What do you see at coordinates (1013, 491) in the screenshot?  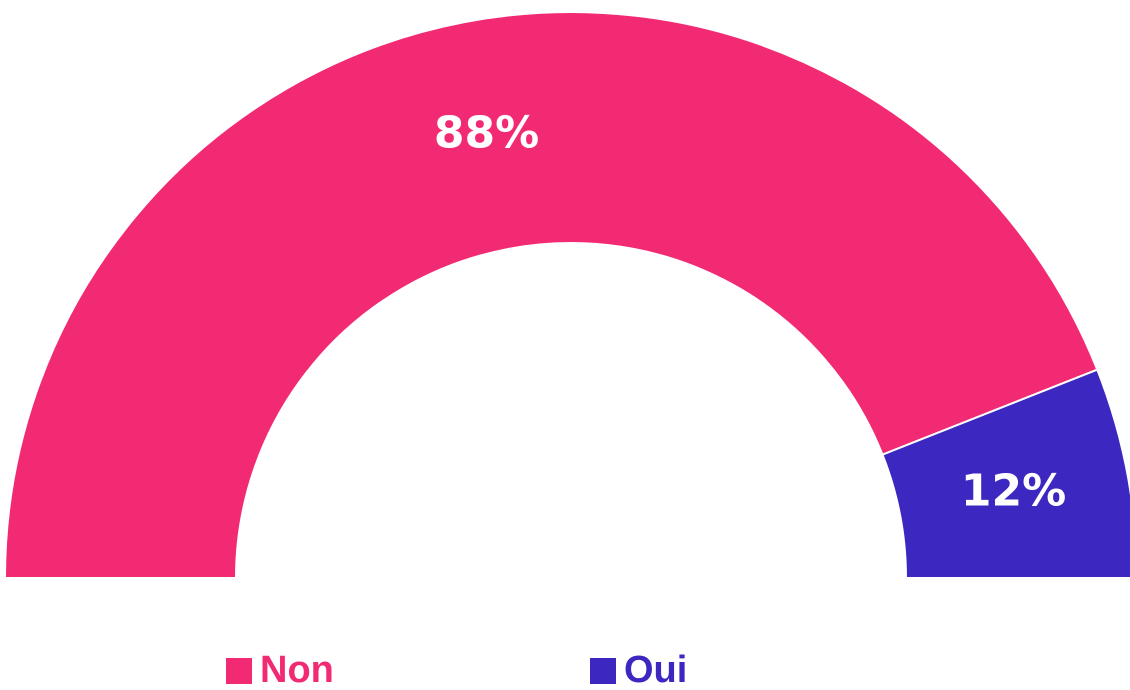 I see `value-label: 12%` at bounding box center [1013, 491].